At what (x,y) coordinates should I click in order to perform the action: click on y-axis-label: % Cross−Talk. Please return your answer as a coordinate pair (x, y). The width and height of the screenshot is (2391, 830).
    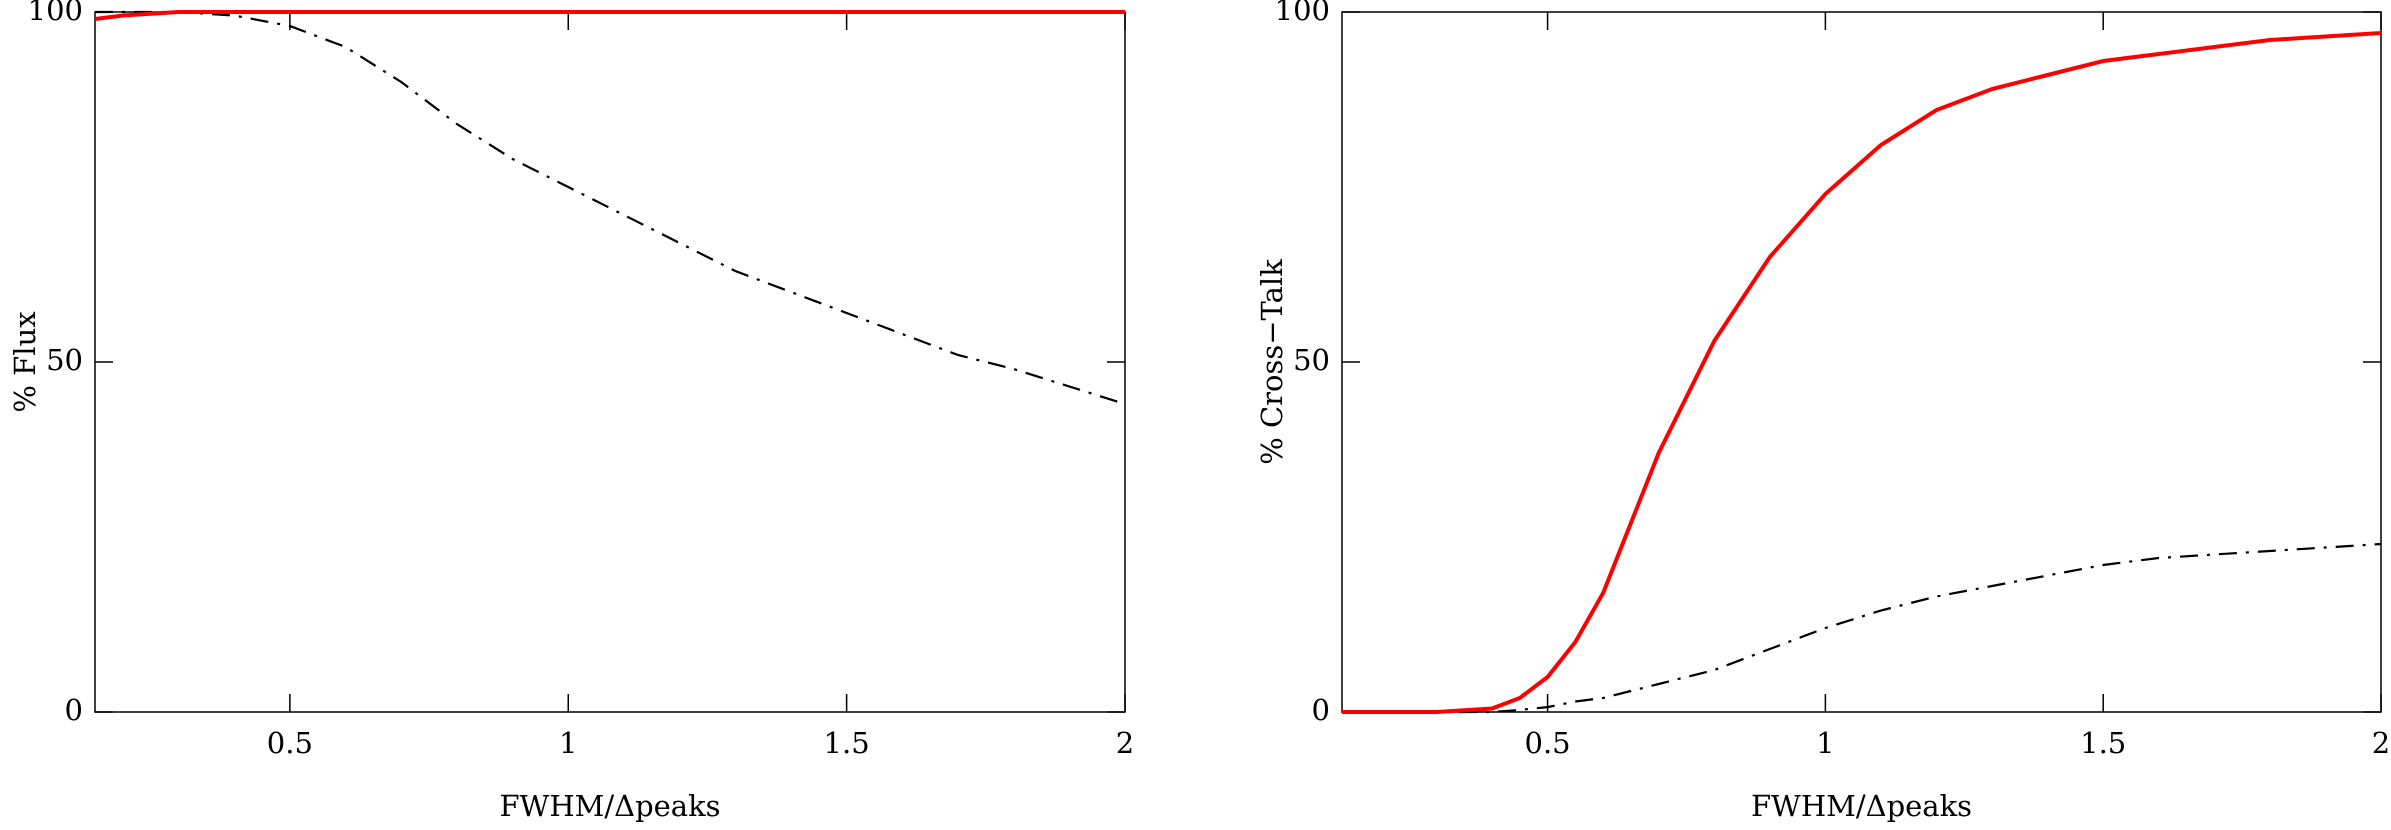
    Looking at the image, I should click on (1272, 362).